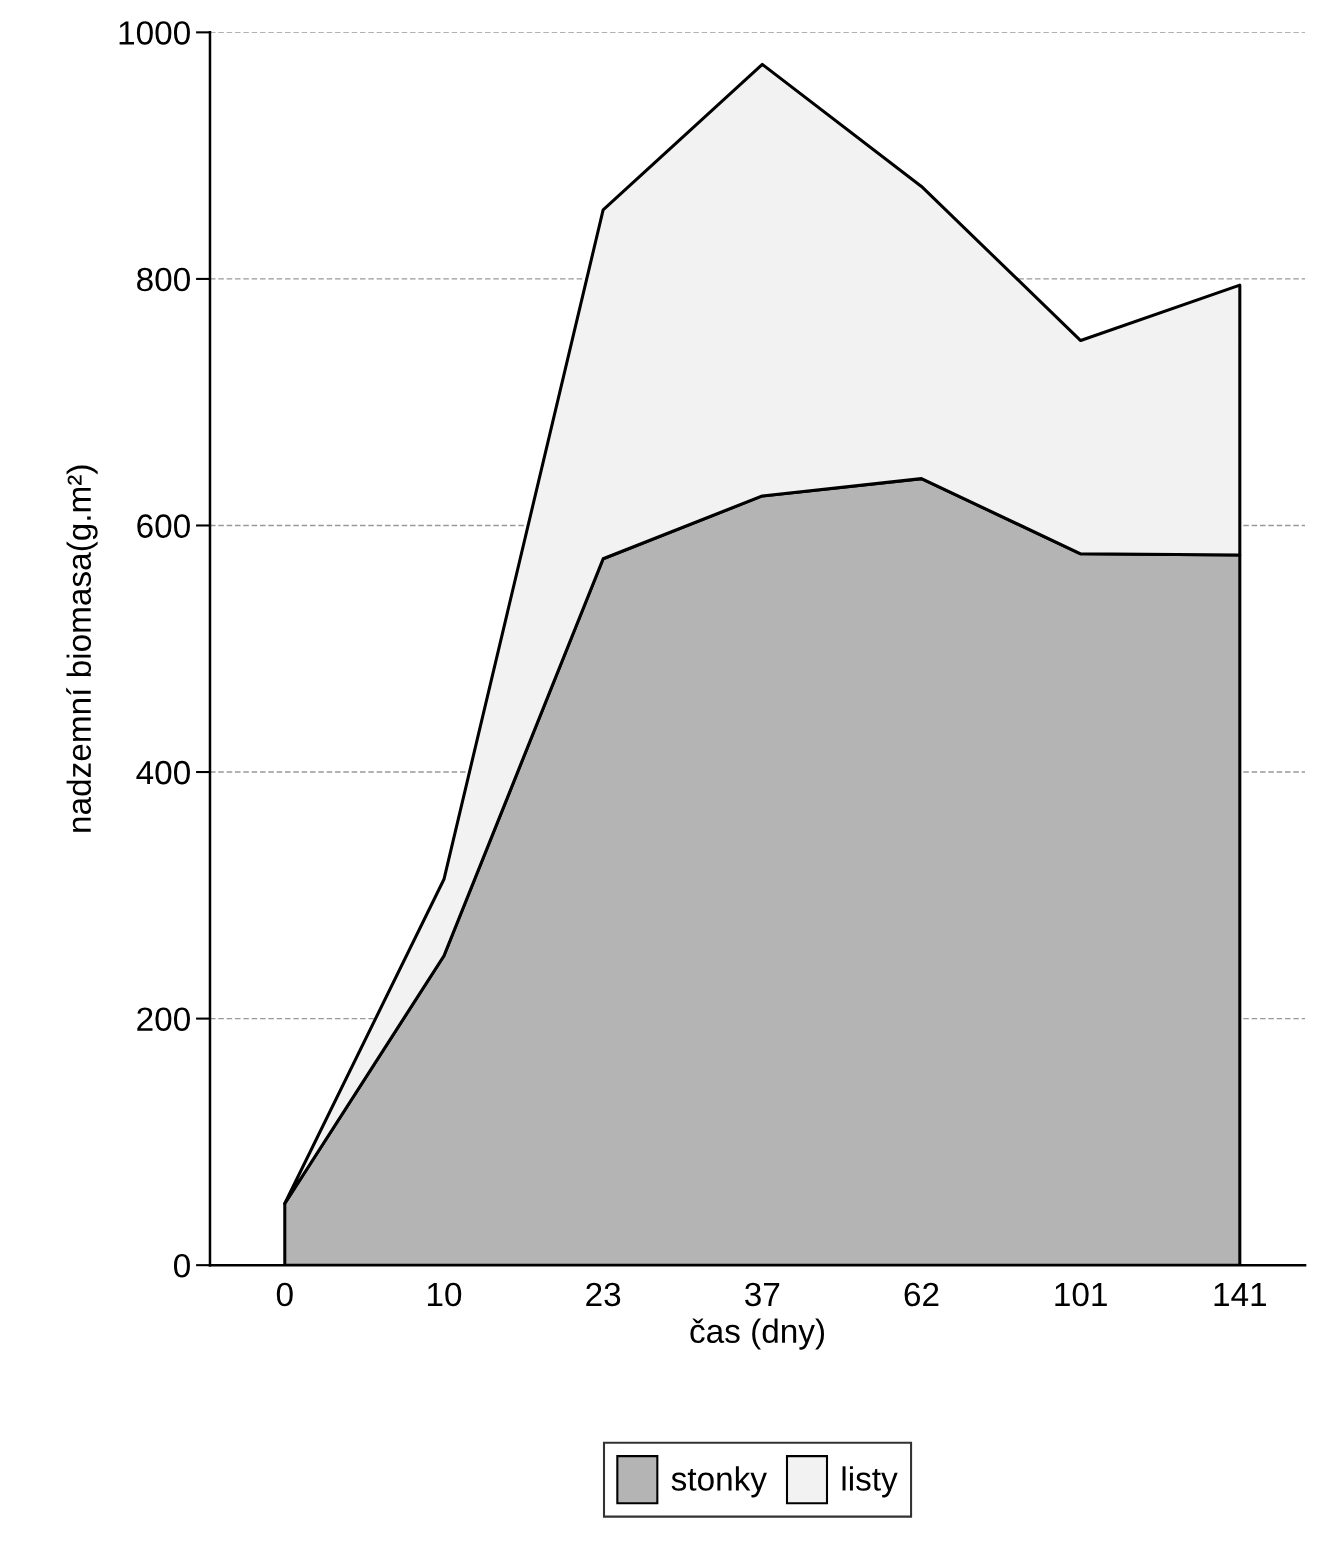 This screenshot has height=1541, width=1329. Describe the element at coordinates (163, 772) in the screenshot. I see `y-tick-label: 400` at that location.